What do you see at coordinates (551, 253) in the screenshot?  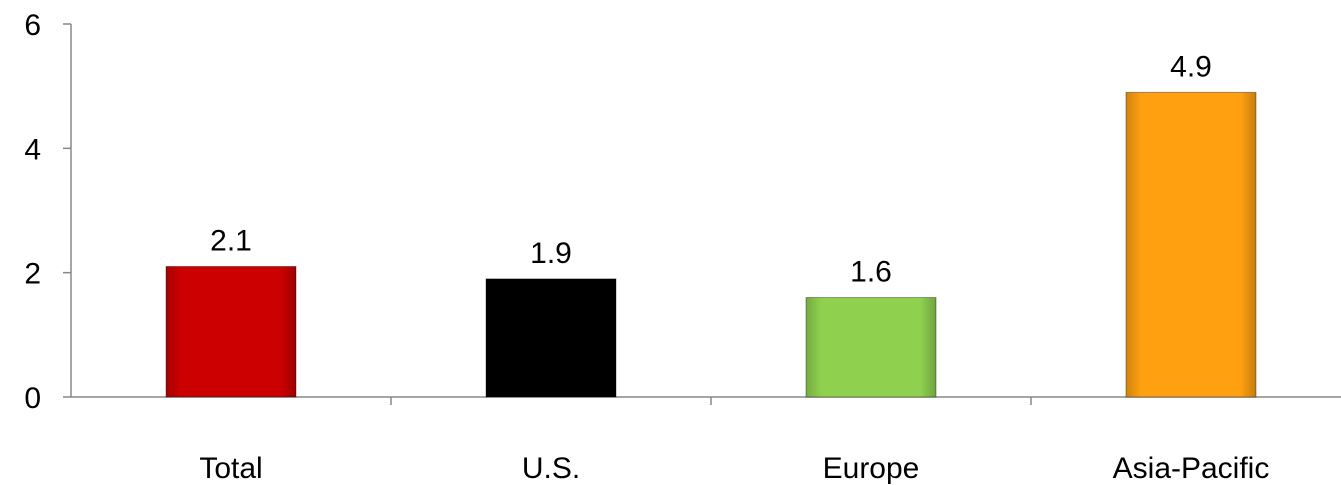 I see `data-label: 1.9` at bounding box center [551, 253].